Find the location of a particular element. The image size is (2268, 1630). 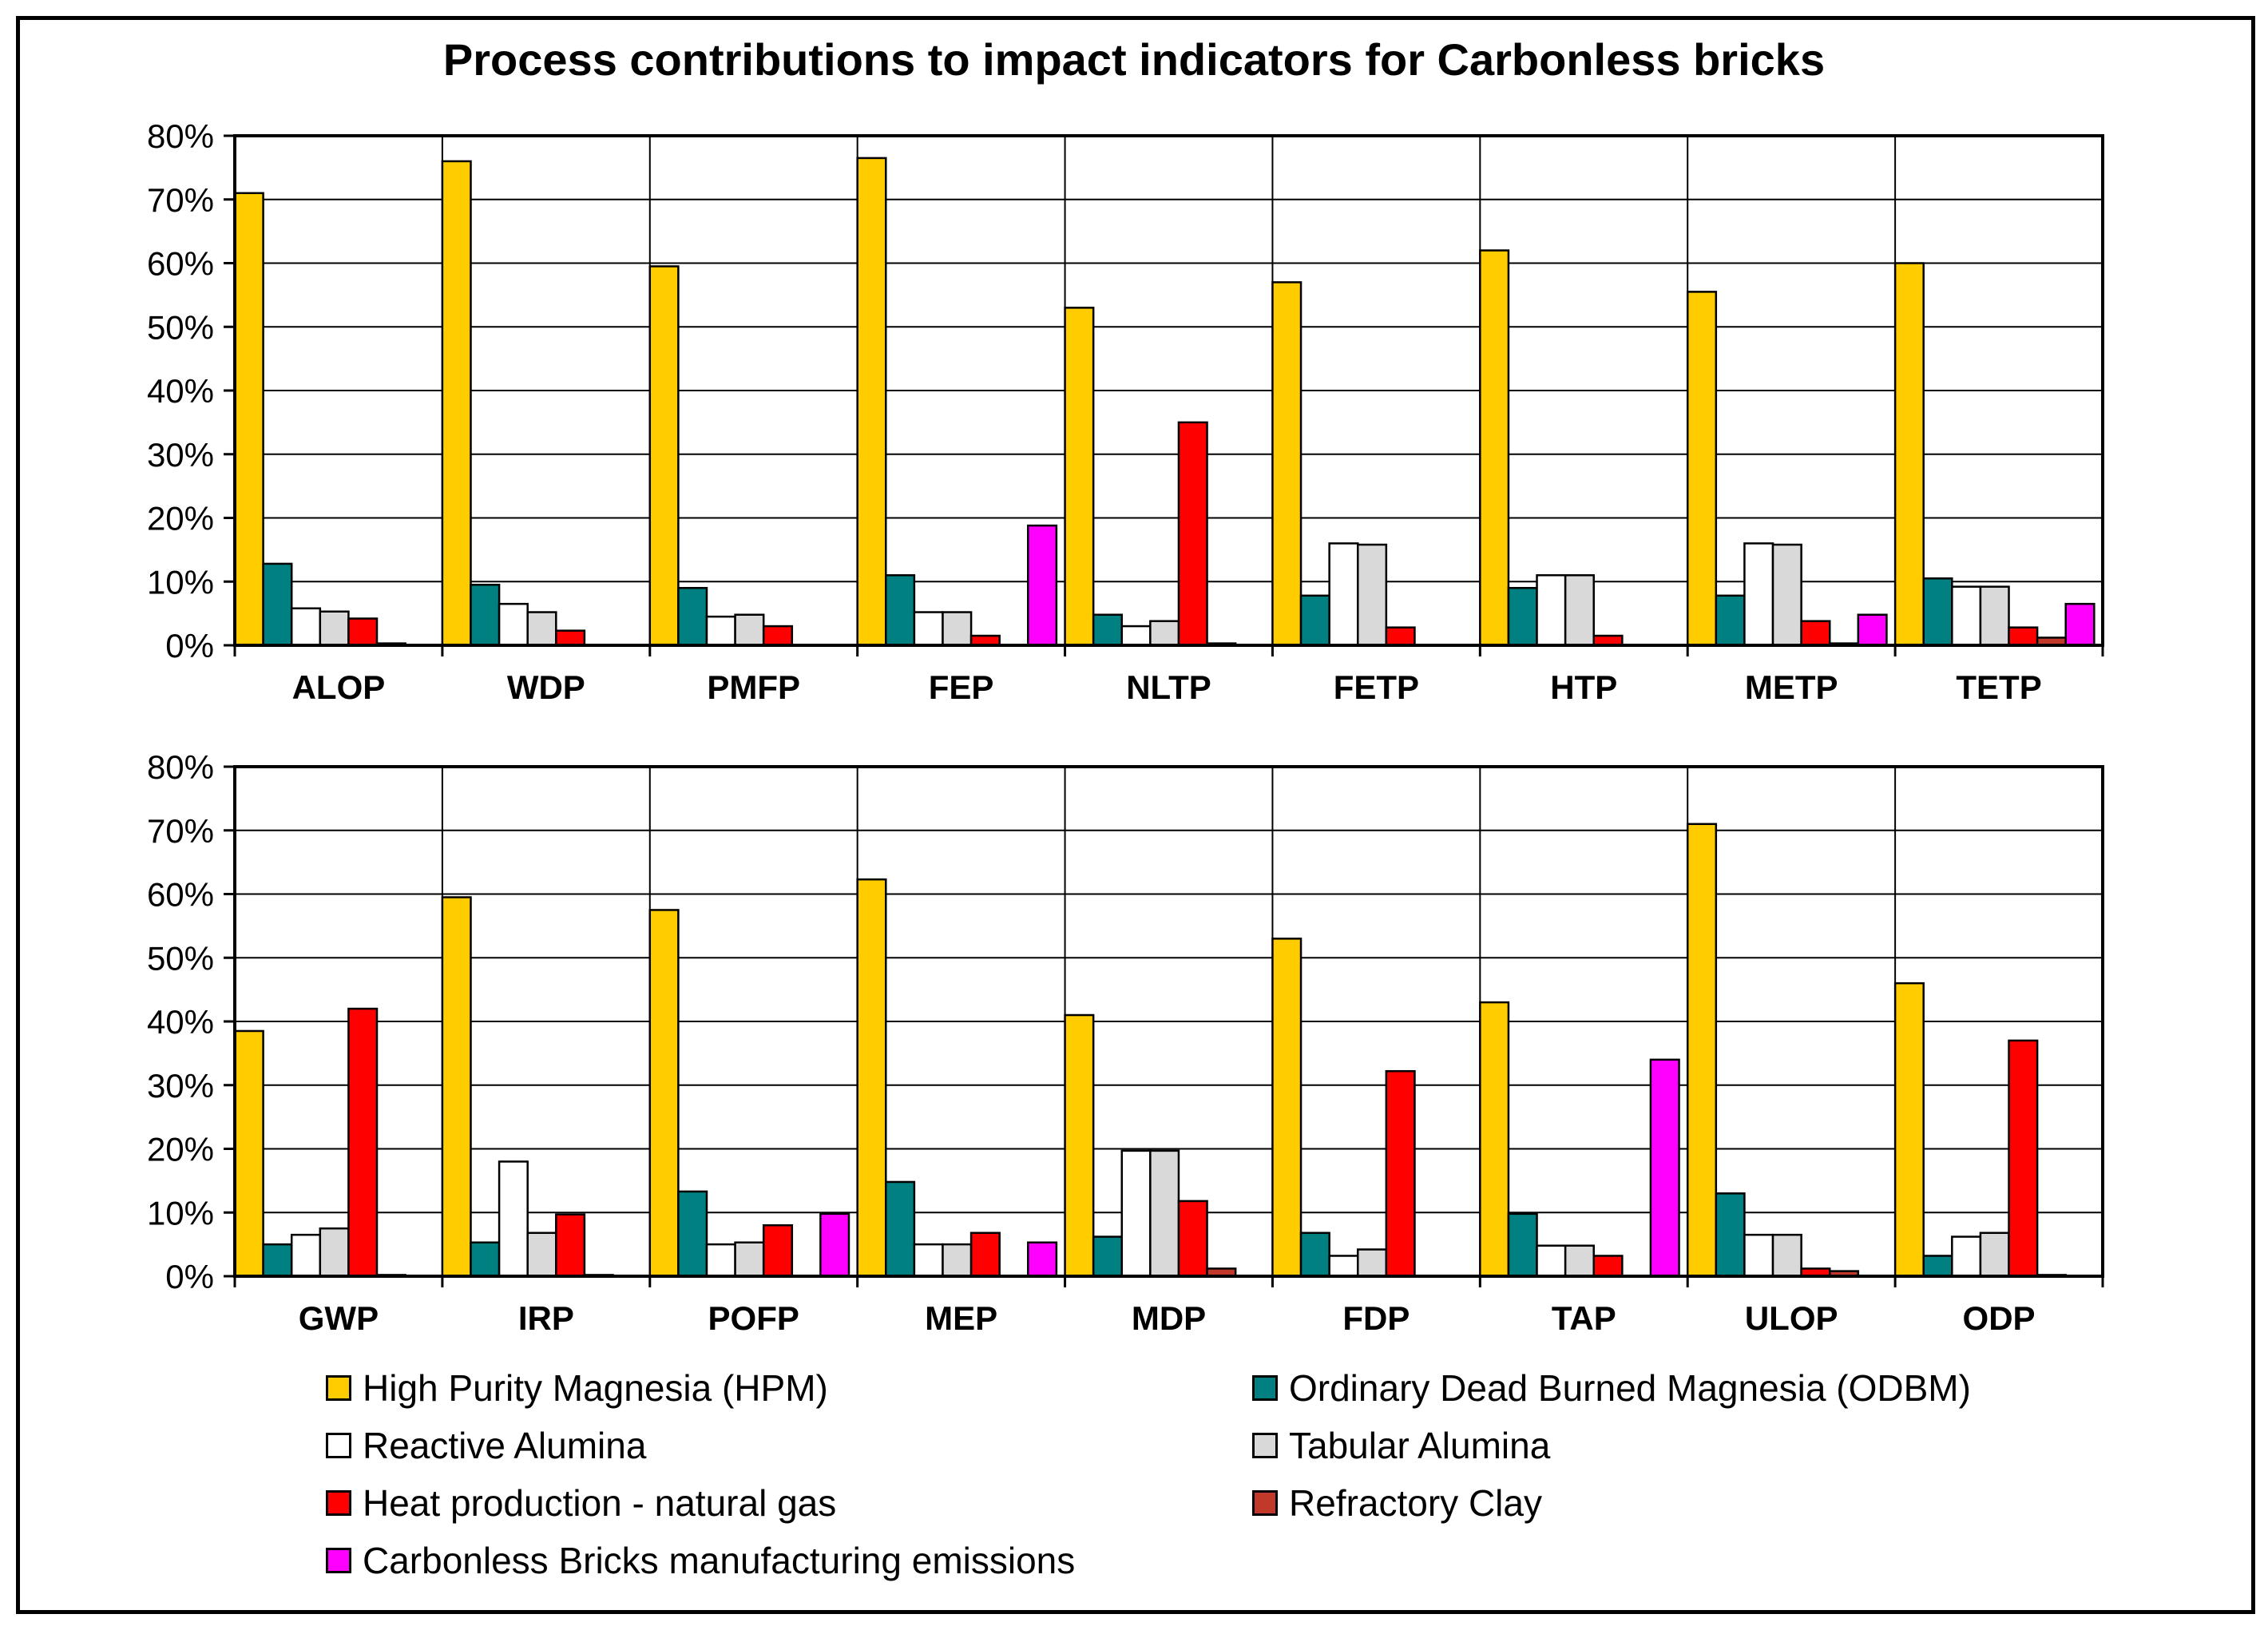

x-category-label: ODP is located at coordinates (1999, 1318).